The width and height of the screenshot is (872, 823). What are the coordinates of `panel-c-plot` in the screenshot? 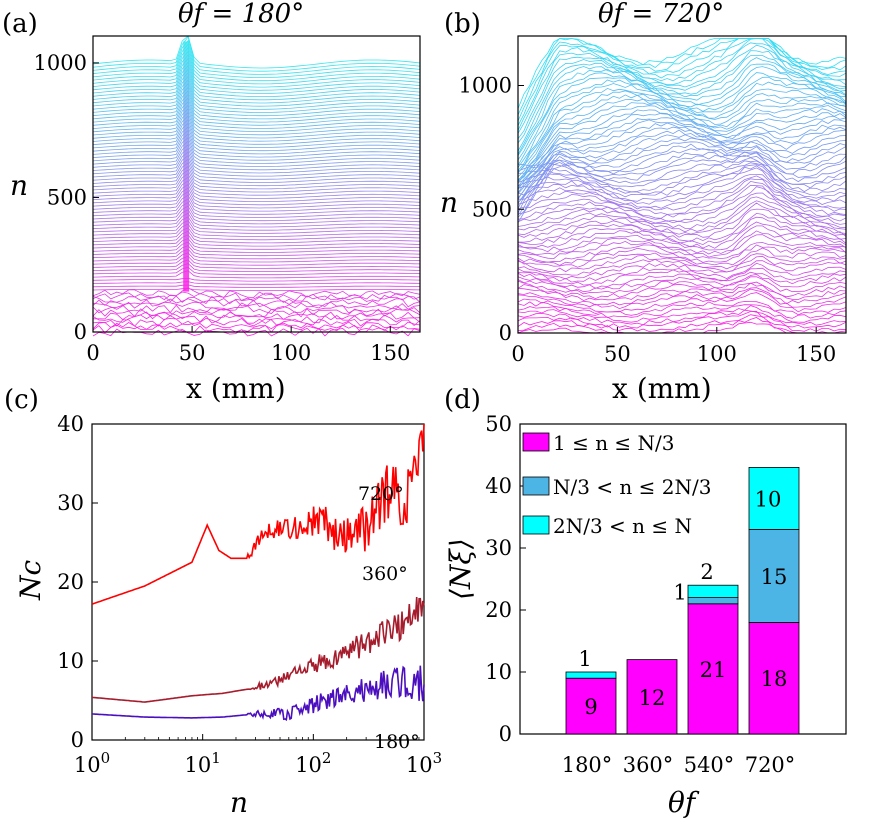 It's located at (258, 572).